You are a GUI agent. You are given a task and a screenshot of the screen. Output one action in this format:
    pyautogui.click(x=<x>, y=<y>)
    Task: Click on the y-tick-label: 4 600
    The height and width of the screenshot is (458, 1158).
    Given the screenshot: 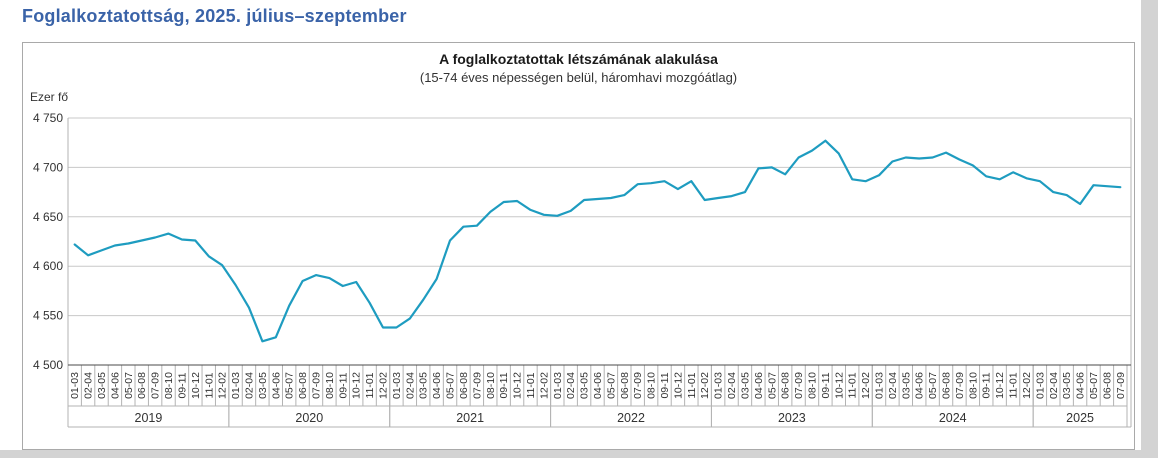 What is the action you would take?
    pyautogui.click(x=48, y=266)
    